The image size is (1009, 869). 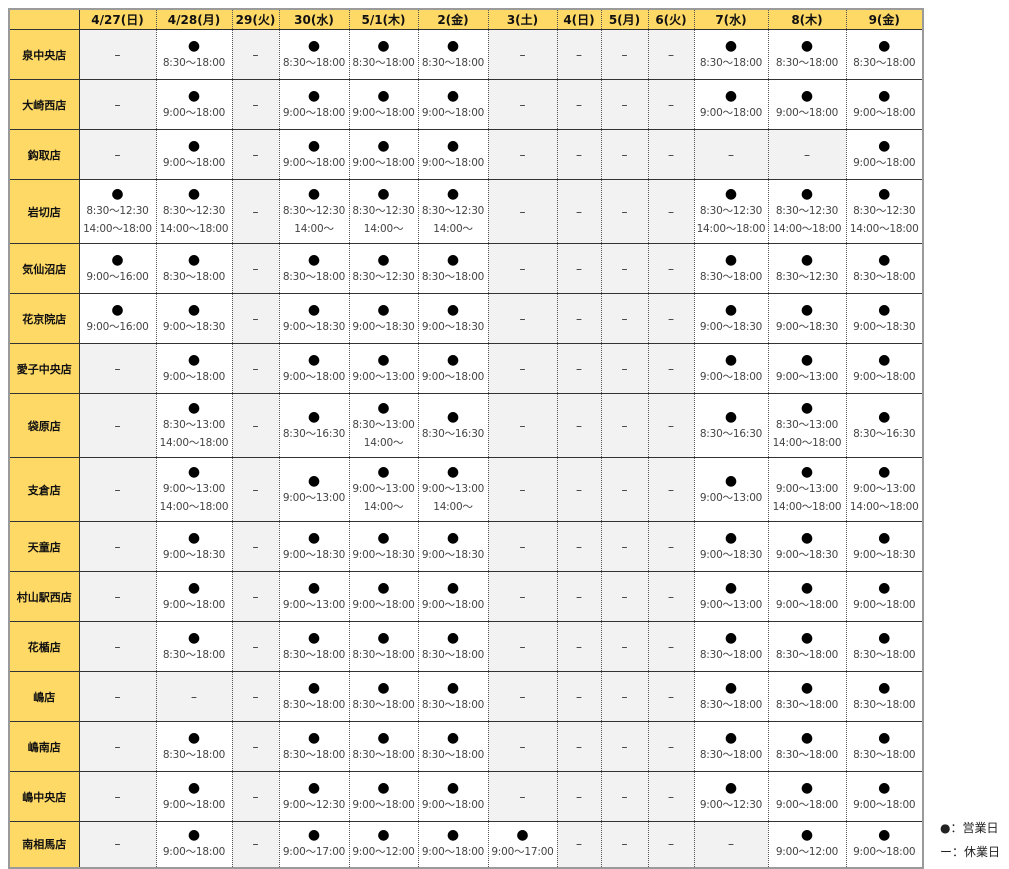 What do you see at coordinates (44, 268) in the screenshot?
I see `store-name: 気仙沼店` at bounding box center [44, 268].